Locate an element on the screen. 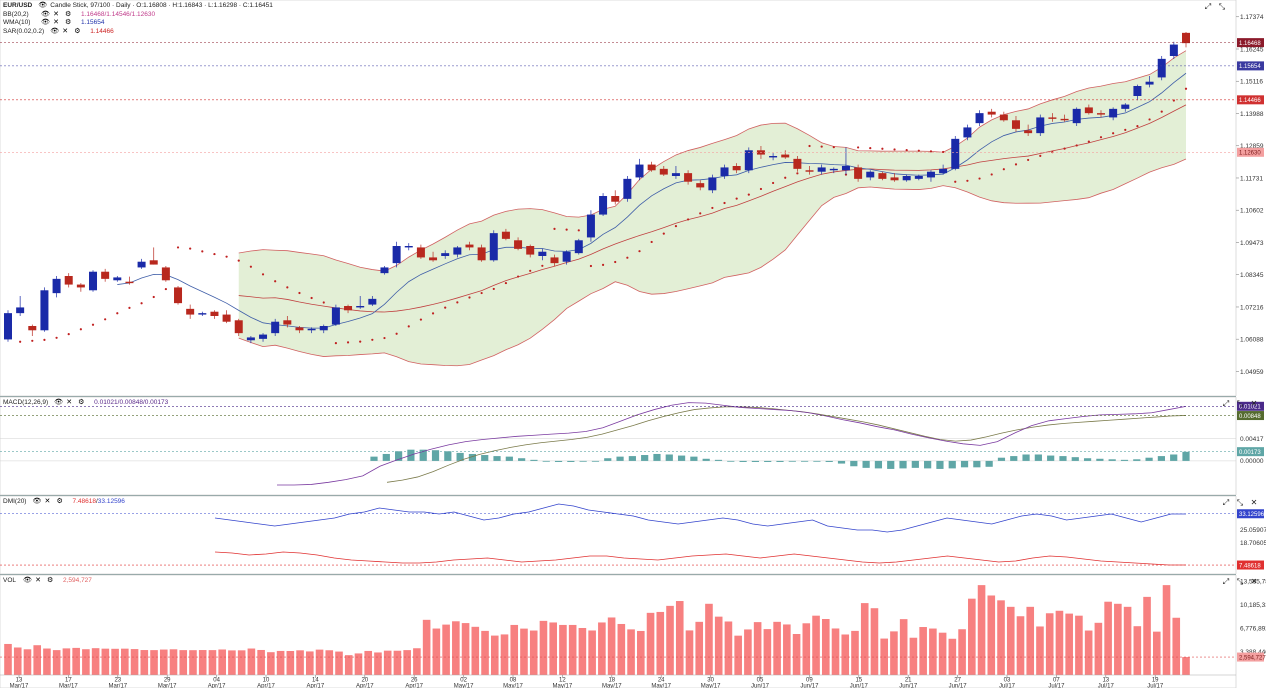  y-tick-label: 1.16245 is located at coordinates (1252, 49).